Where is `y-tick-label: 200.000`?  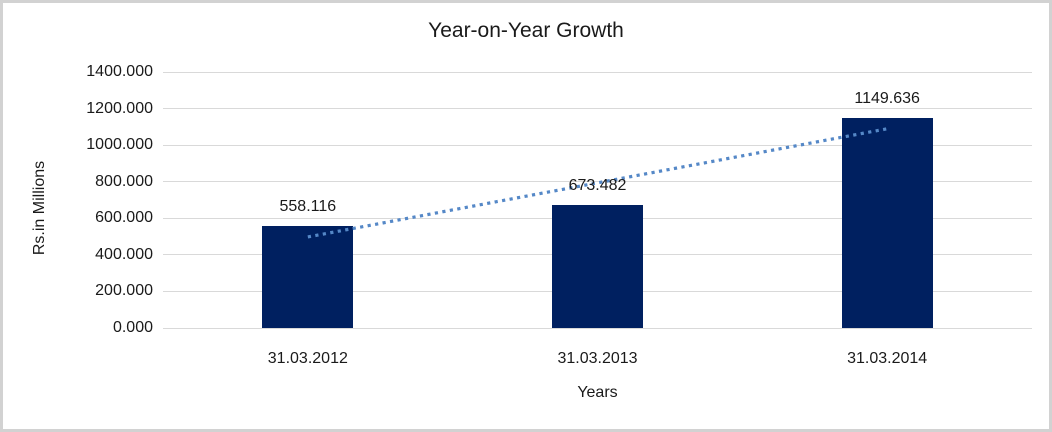
y-tick-label: 200.000 is located at coordinates (124, 291).